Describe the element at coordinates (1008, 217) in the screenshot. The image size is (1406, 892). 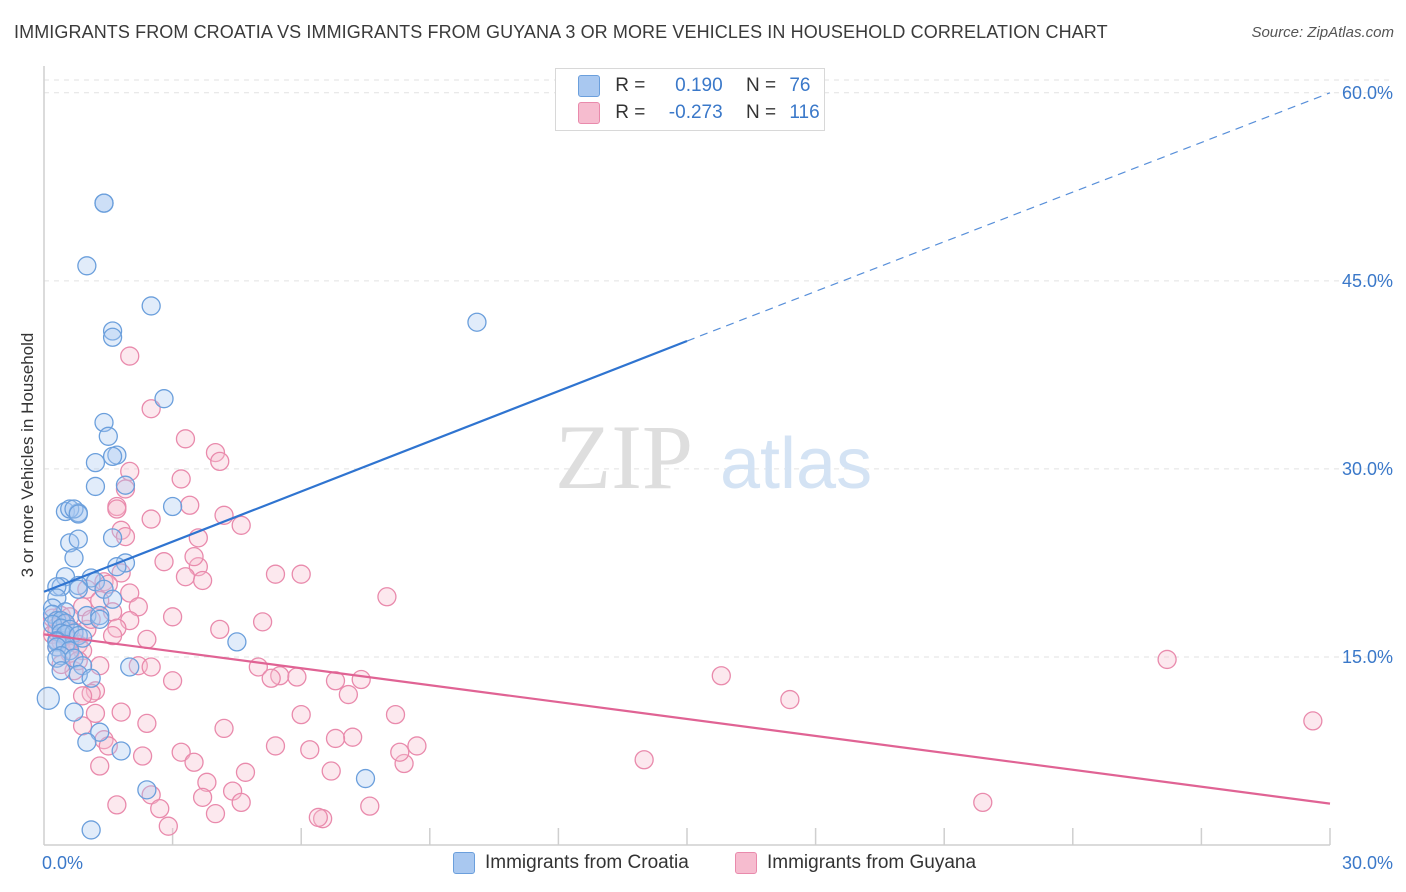
I see `croatia-trend-extension` at that location.